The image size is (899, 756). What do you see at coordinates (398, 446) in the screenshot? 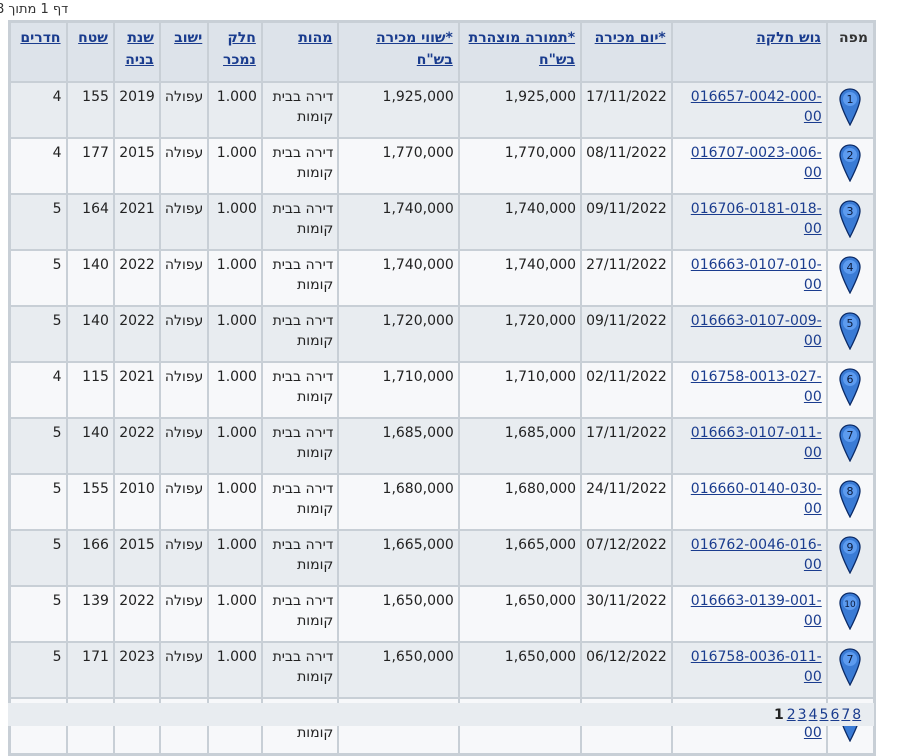
I see `value-cell: 1,685,000` at bounding box center [398, 446].